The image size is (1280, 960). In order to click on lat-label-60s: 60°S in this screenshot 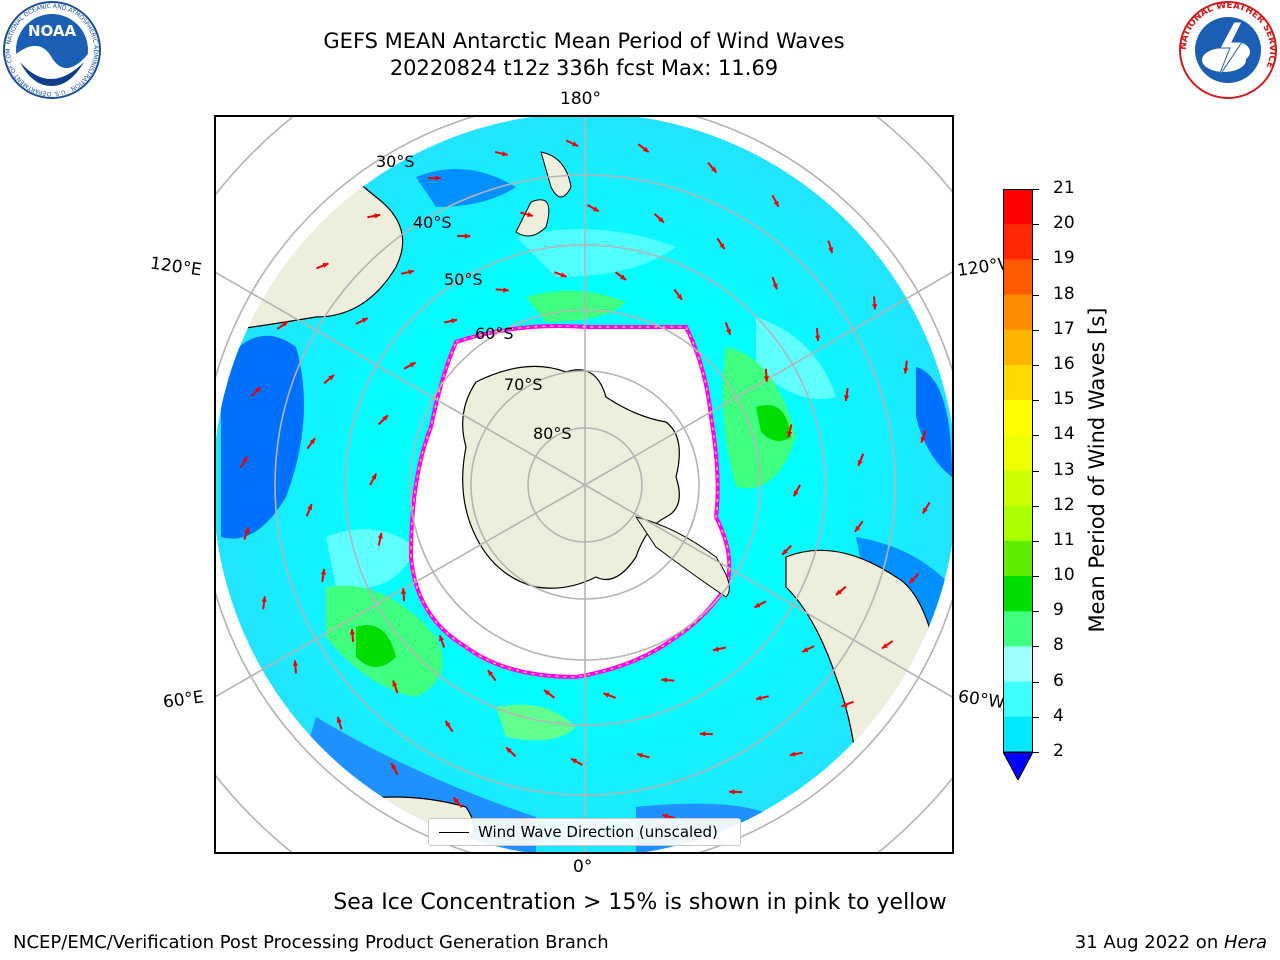, I will do `click(494, 333)`.